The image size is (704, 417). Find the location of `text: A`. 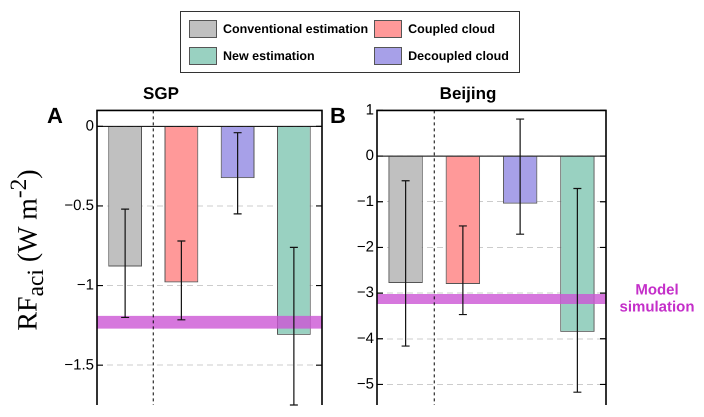

text: A is located at coordinates (55, 116).